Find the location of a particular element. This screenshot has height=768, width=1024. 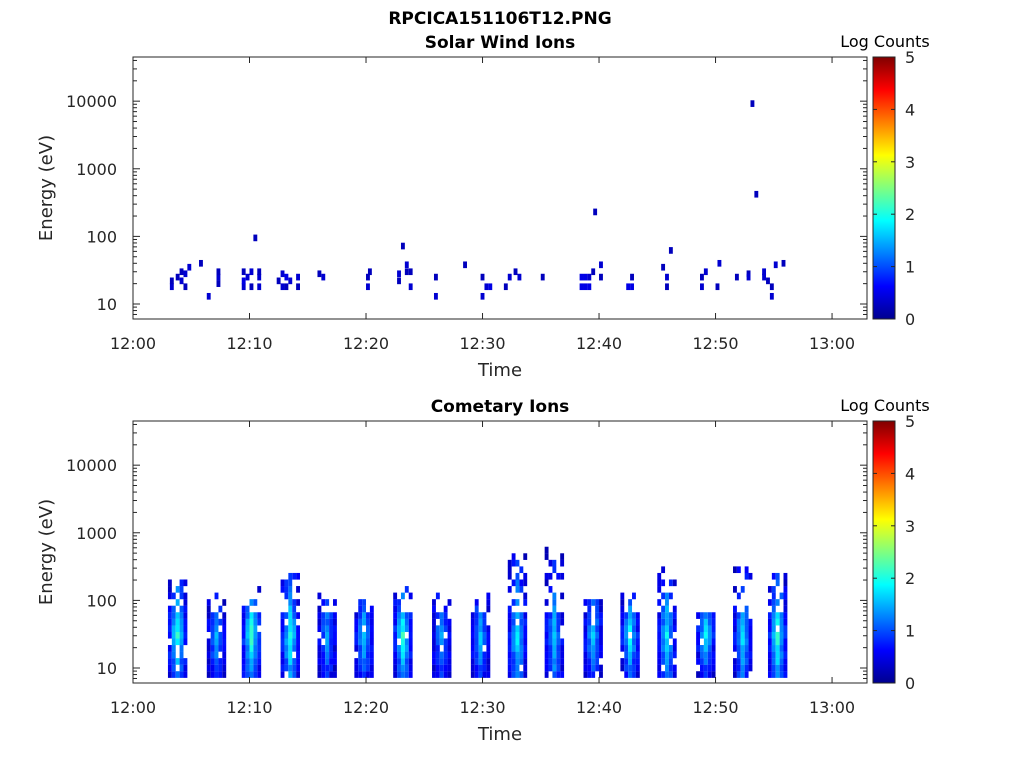

x-tick-label: 12:20 is located at coordinates (366, 707).